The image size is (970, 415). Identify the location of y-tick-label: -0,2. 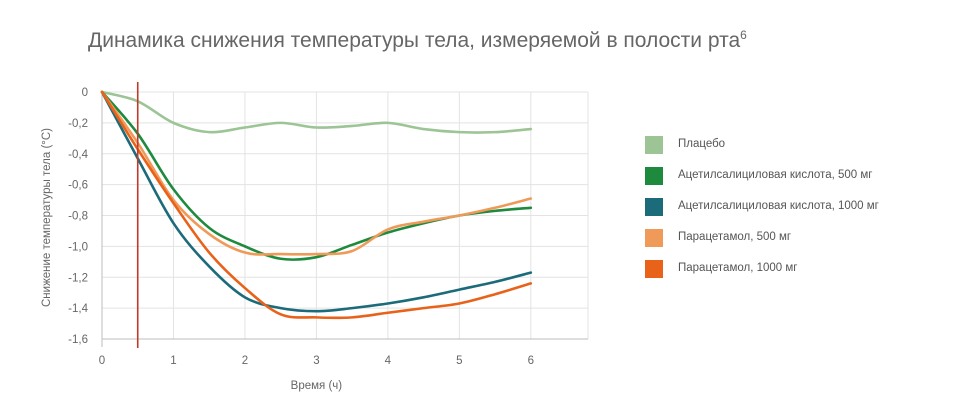
(78, 124).